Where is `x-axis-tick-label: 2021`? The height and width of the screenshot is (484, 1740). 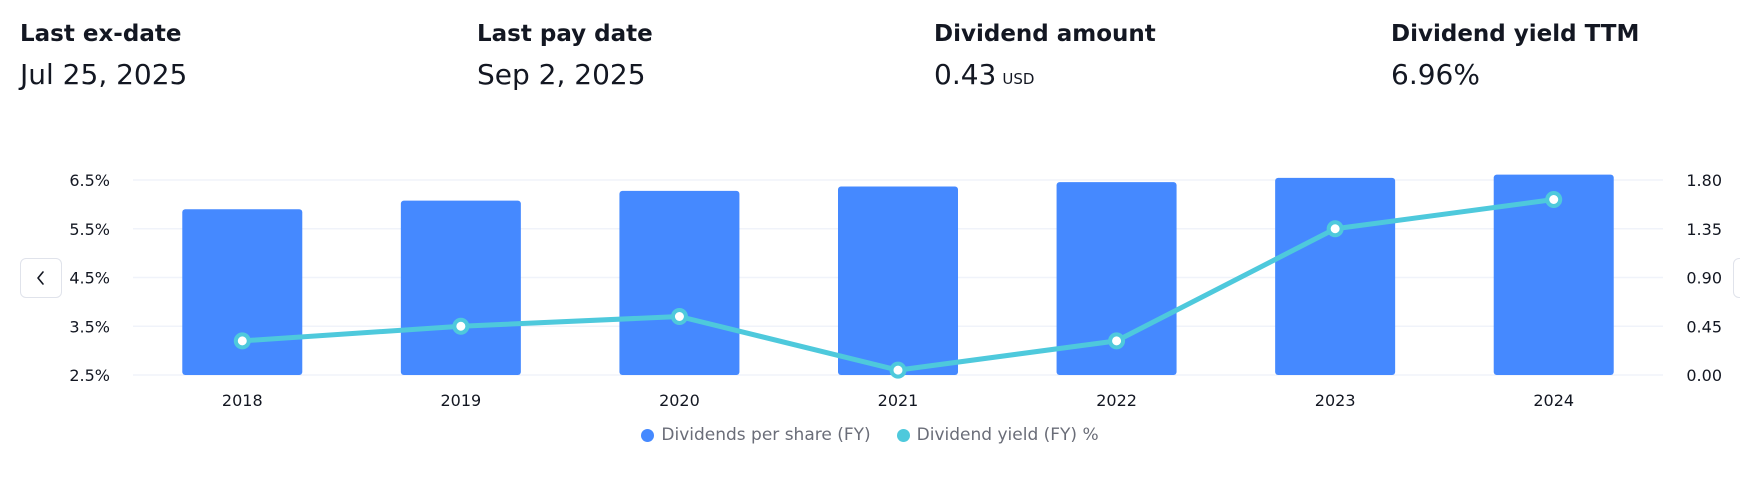 x-axis-tick-label: 2021 is located at coordinates (898, 400).